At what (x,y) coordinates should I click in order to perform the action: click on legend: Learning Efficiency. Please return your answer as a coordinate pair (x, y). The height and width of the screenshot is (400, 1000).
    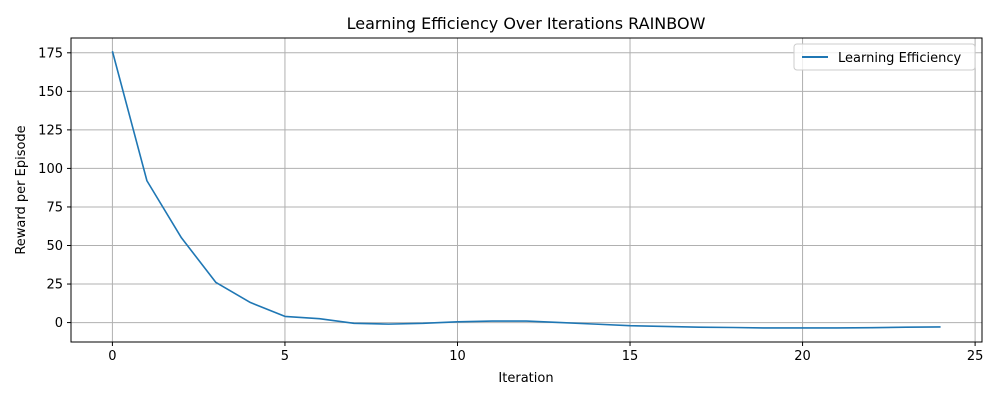
    Looking at the image, I should click on (884, 57).